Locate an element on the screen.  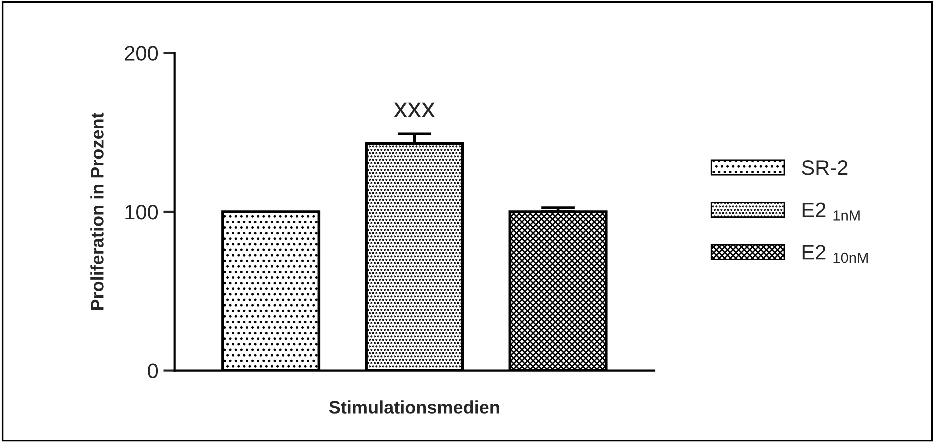
legend-label: E2 $_{10nM}$ is located at coordinates (835, 254).